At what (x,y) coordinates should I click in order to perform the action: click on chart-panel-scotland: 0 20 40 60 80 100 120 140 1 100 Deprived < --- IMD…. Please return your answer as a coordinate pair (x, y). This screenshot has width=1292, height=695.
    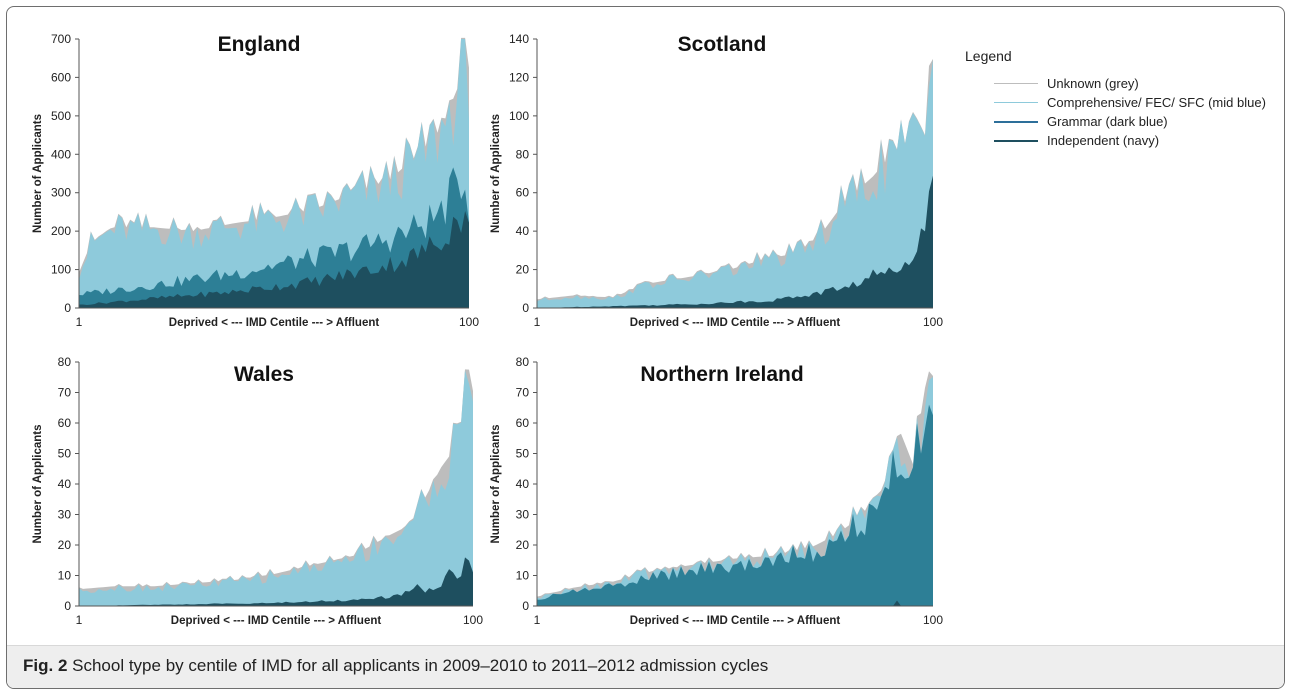
    Looking at the image, I should click on (716, 180).